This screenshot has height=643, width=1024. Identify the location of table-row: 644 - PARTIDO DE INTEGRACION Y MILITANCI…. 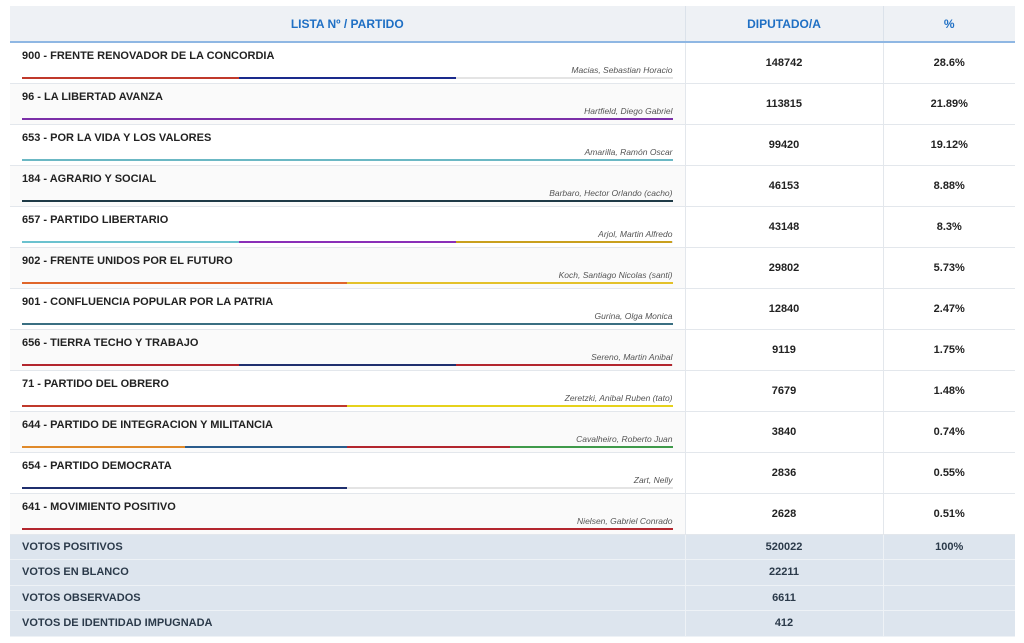
(512, 432).